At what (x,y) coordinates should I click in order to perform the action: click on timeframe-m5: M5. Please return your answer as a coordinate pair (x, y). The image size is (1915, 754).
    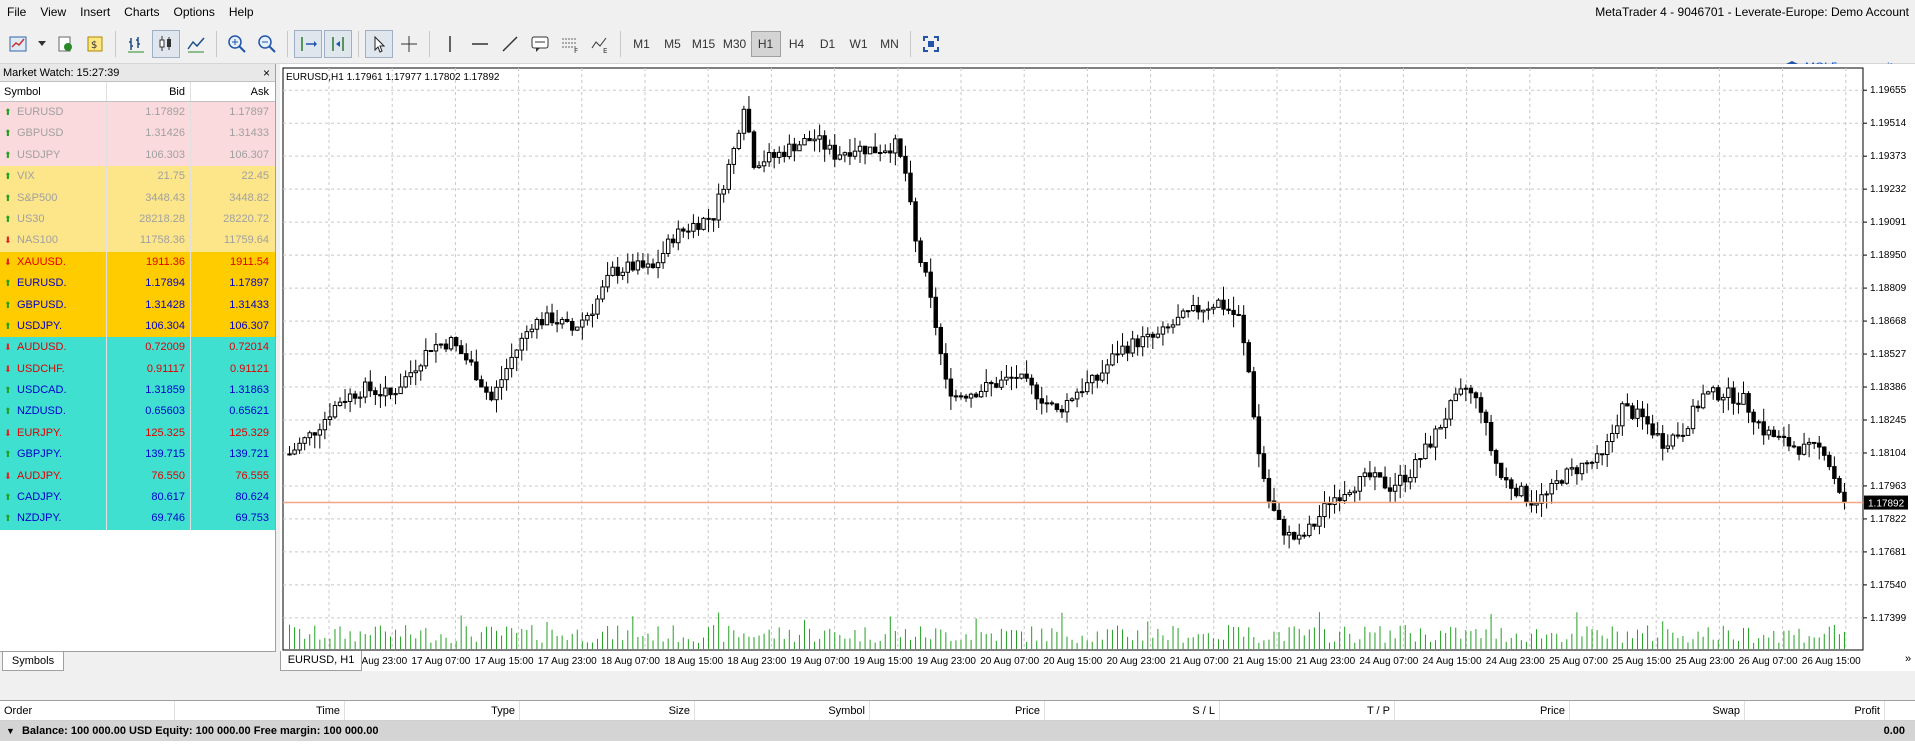
    Looking at the image, I should click on (672, 43).